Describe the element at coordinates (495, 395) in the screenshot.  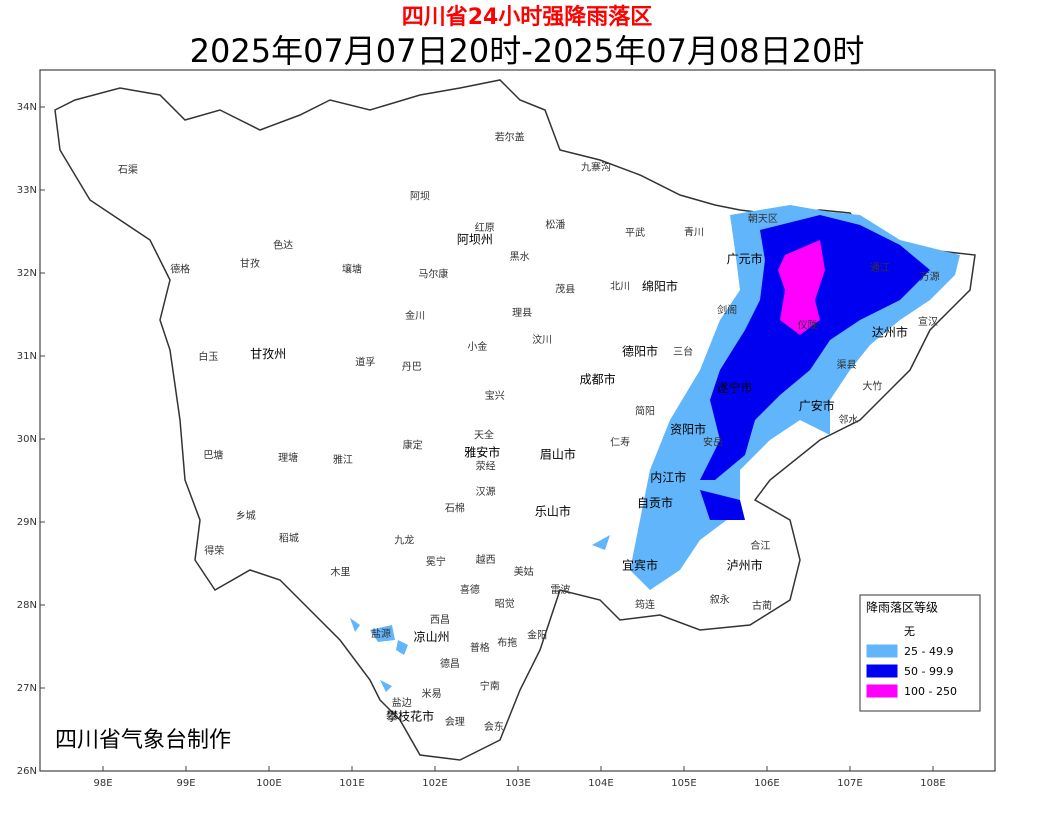
I see `place-label: 宝兴` at that location.